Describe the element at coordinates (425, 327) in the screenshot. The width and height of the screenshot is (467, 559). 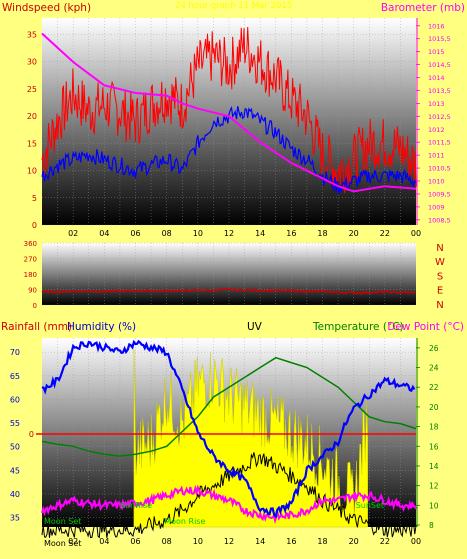
I see `dewpoint-axis-label: Dew Point (°C)` at that location.